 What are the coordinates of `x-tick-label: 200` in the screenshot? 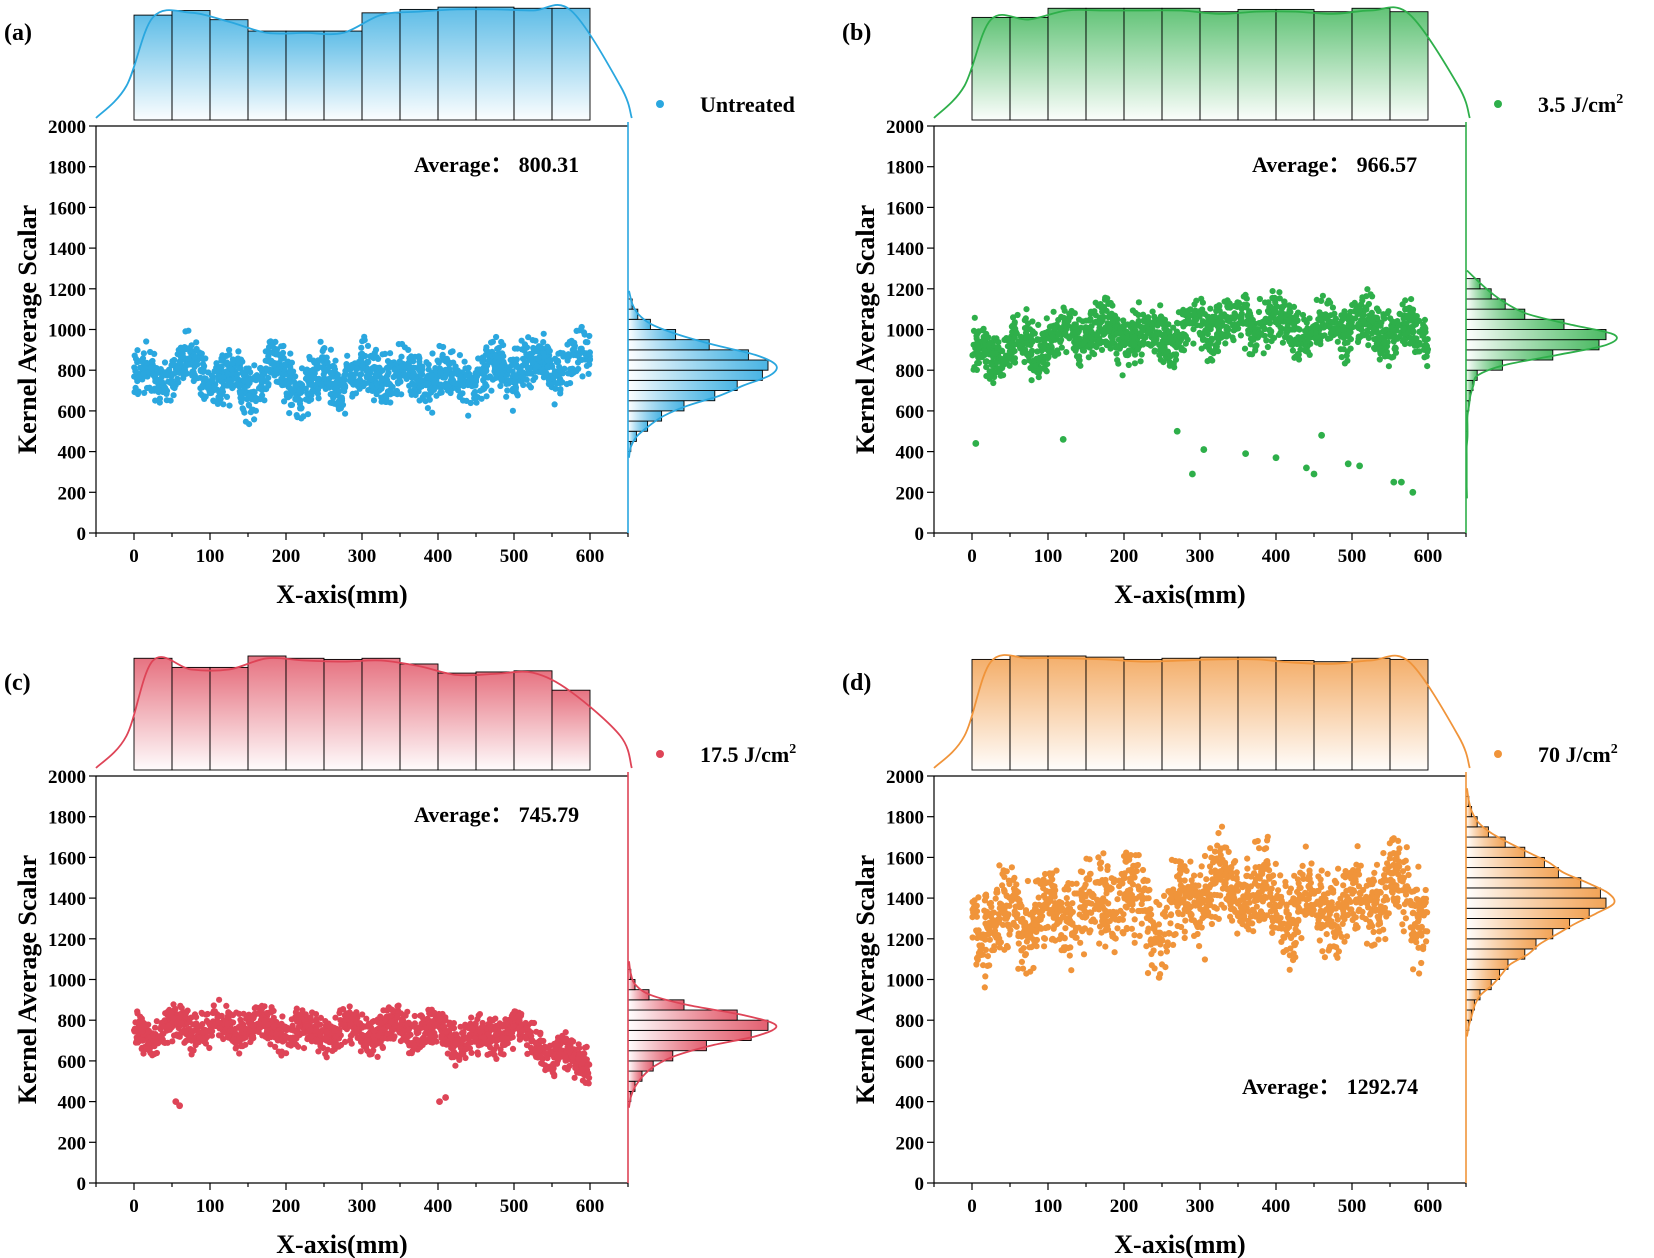 It's located at (286, 556).